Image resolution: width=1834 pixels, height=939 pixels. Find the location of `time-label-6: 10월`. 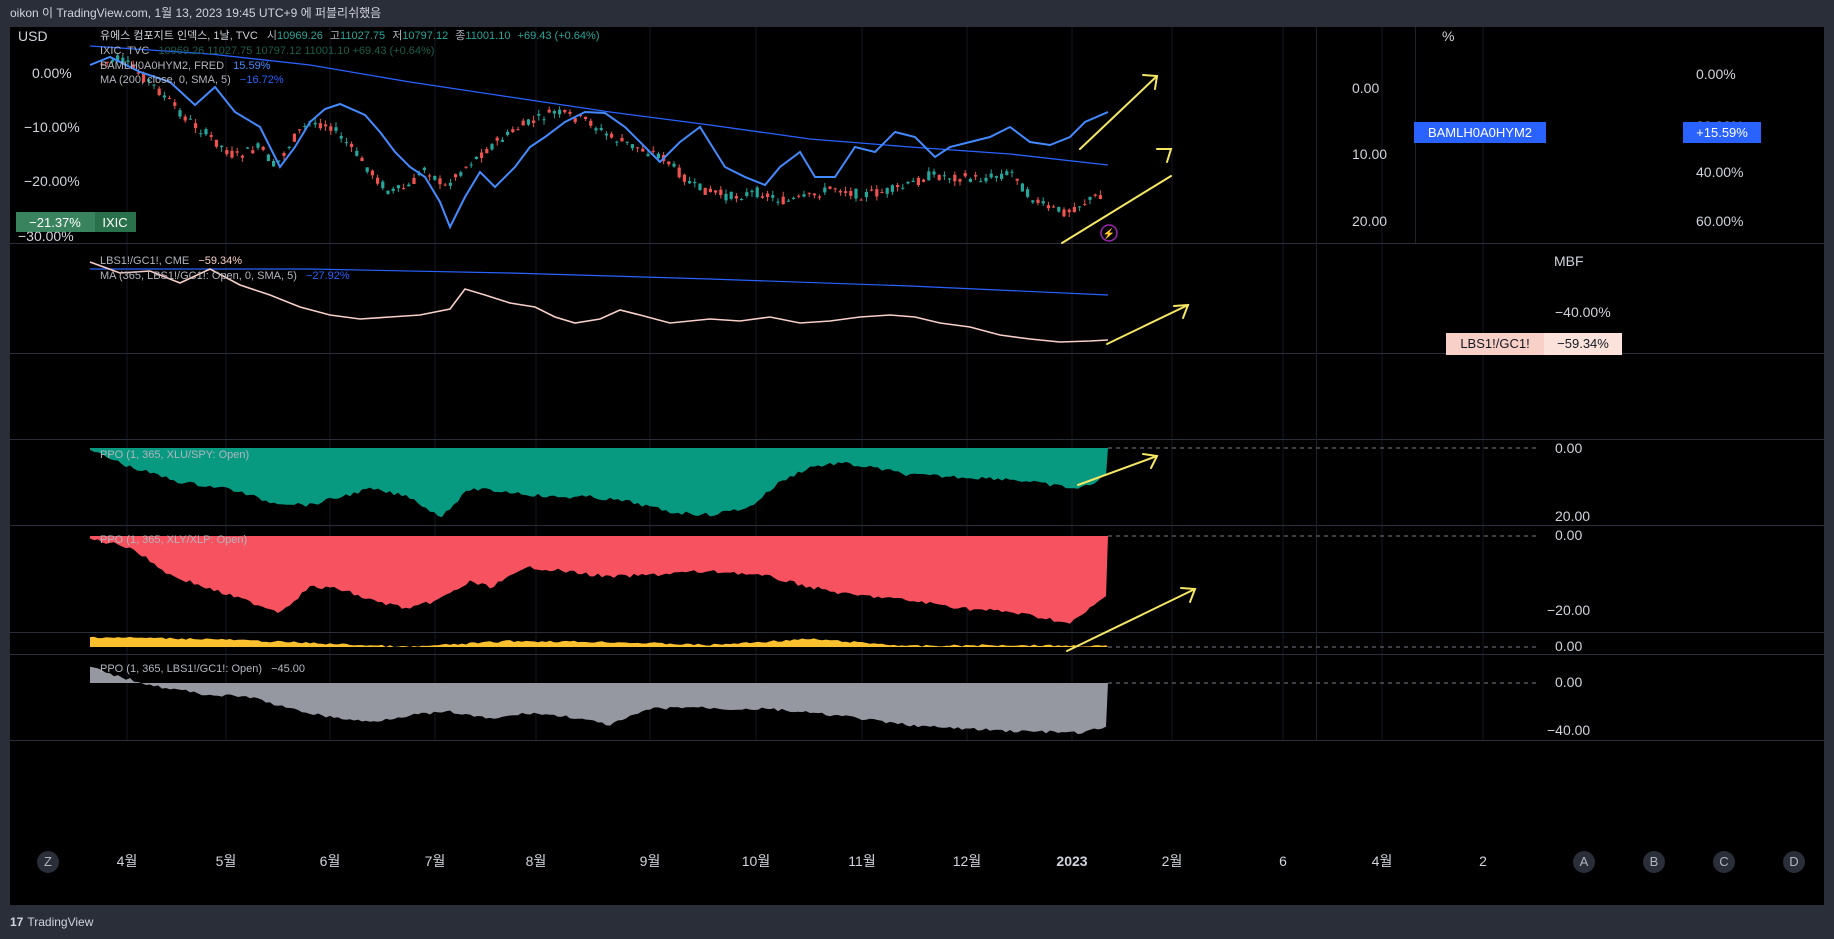

time-label-6: 10월 is located at coordinates (756, 861).